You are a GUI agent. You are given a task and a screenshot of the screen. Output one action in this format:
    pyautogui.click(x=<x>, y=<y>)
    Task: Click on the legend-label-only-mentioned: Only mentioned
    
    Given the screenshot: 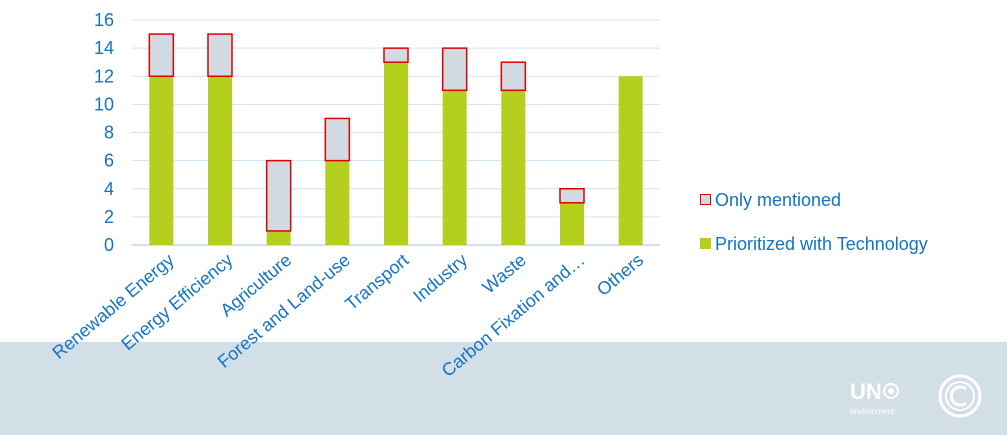 What is the action you would take?
    pyautogui.click(x=778, y=200)
    